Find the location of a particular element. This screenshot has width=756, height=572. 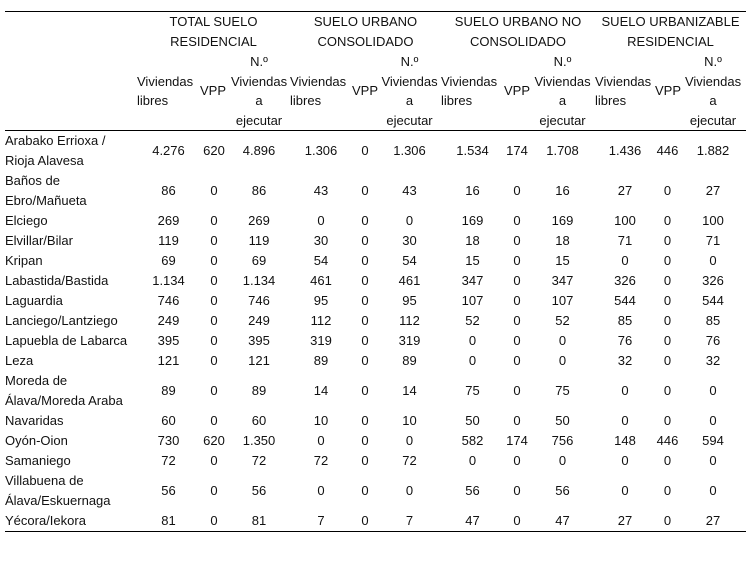

value-cell: 10 is located at coordinates (409, 421).